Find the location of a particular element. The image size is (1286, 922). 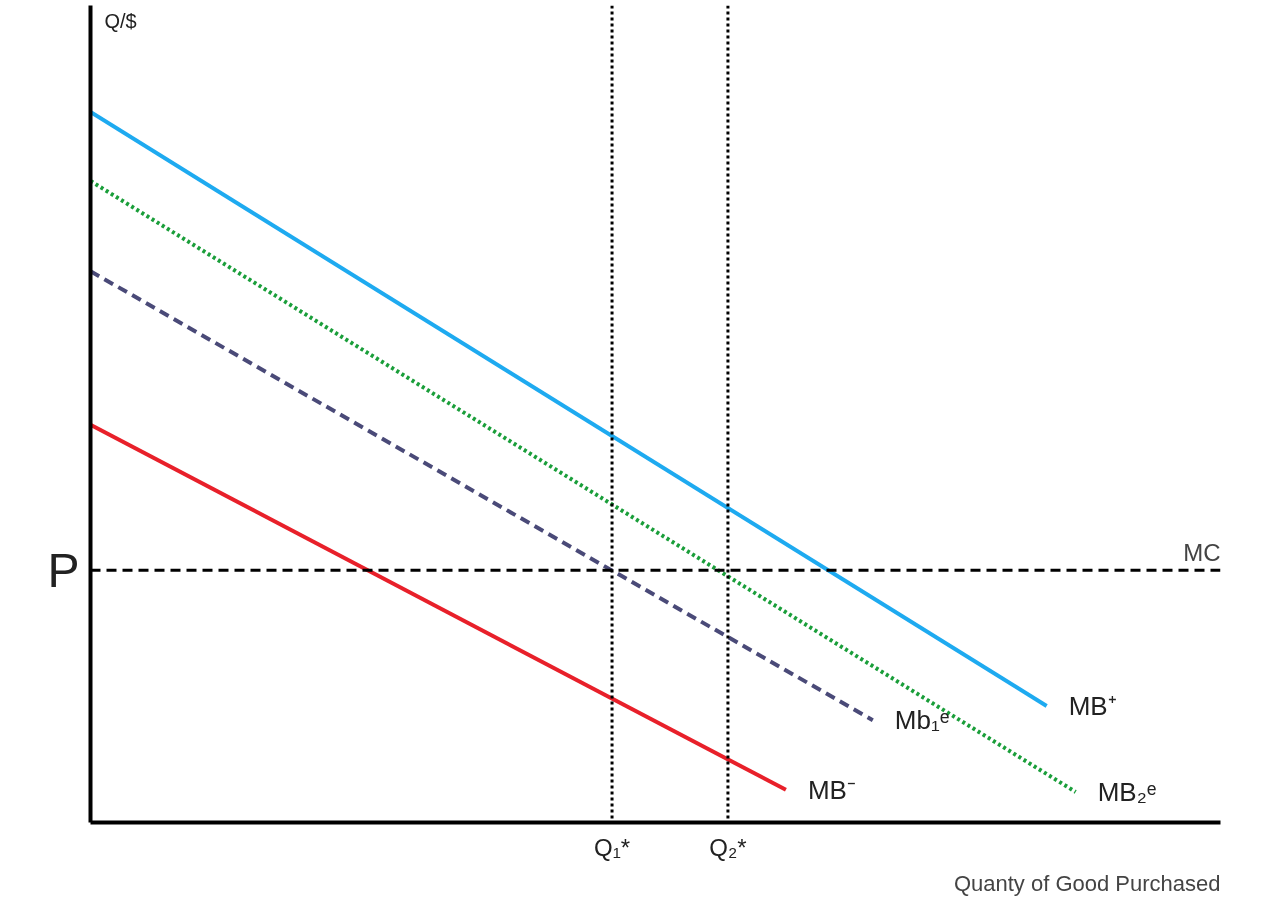

text: P is located at coordinates (63, 570).